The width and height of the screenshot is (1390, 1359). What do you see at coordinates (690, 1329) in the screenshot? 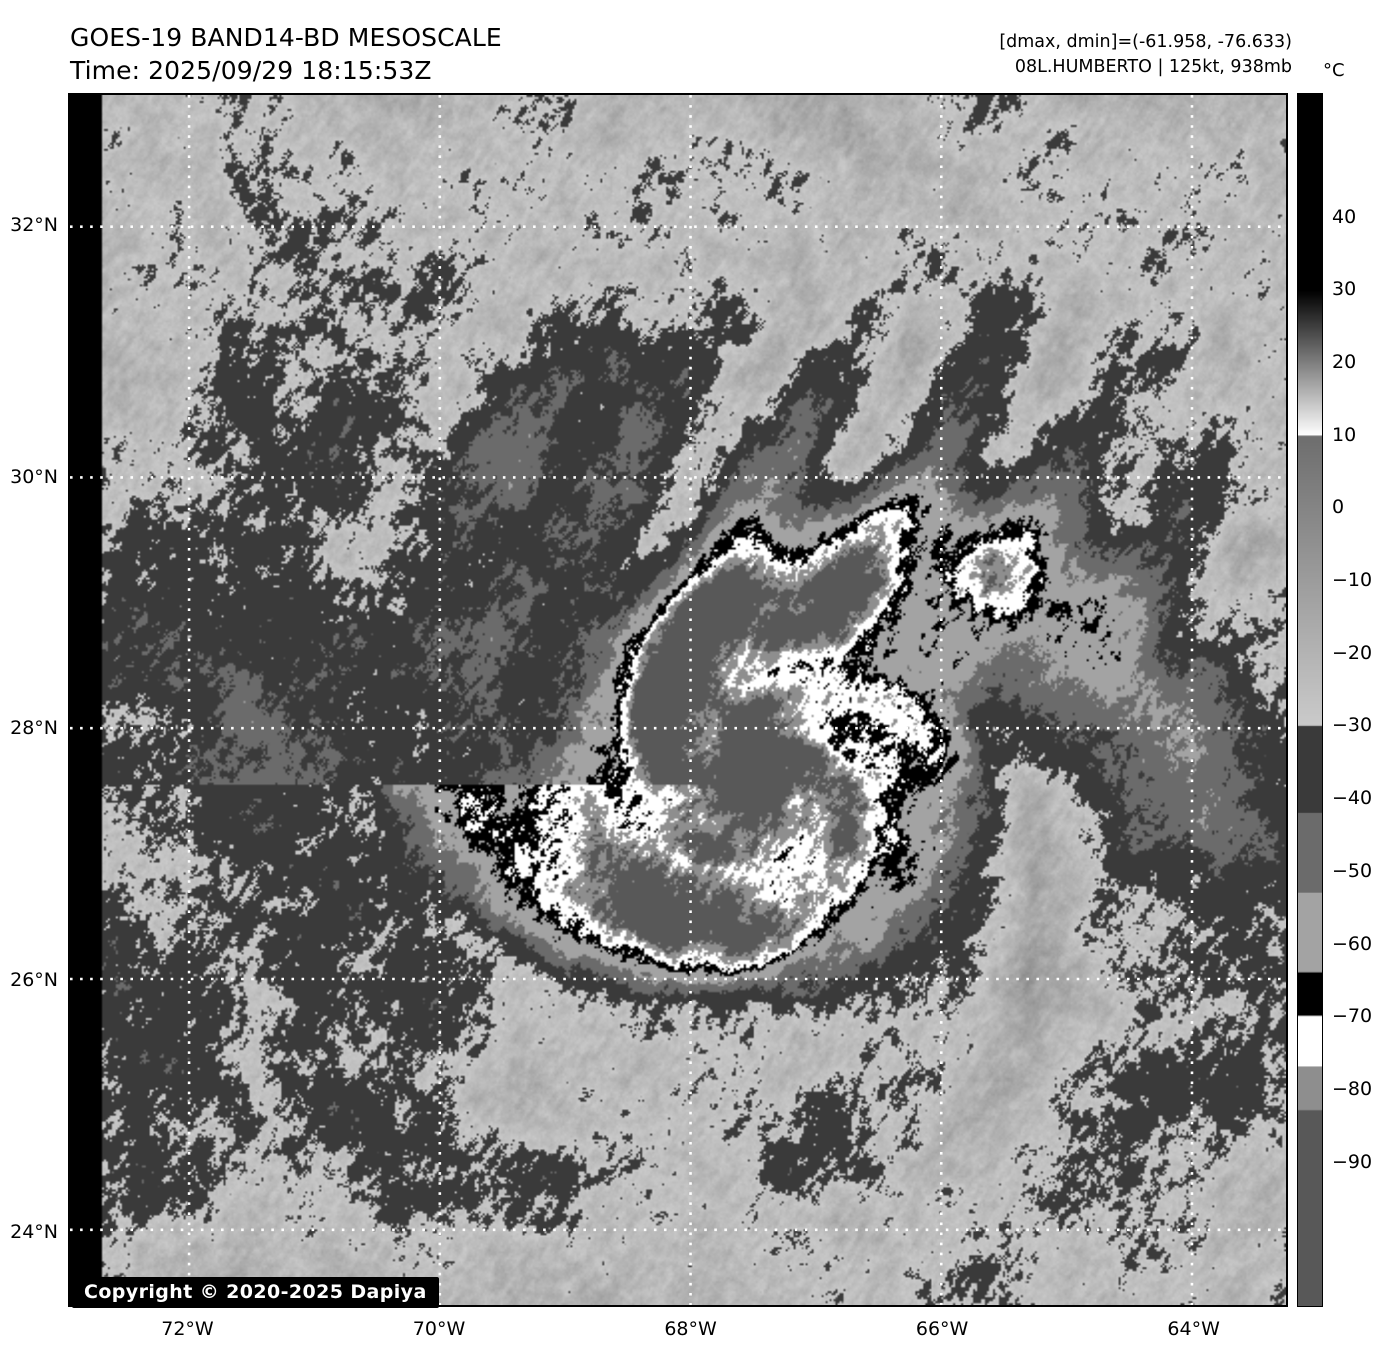
I see `lon-tick-label: 68°W` at bounding box center [690, 1329].